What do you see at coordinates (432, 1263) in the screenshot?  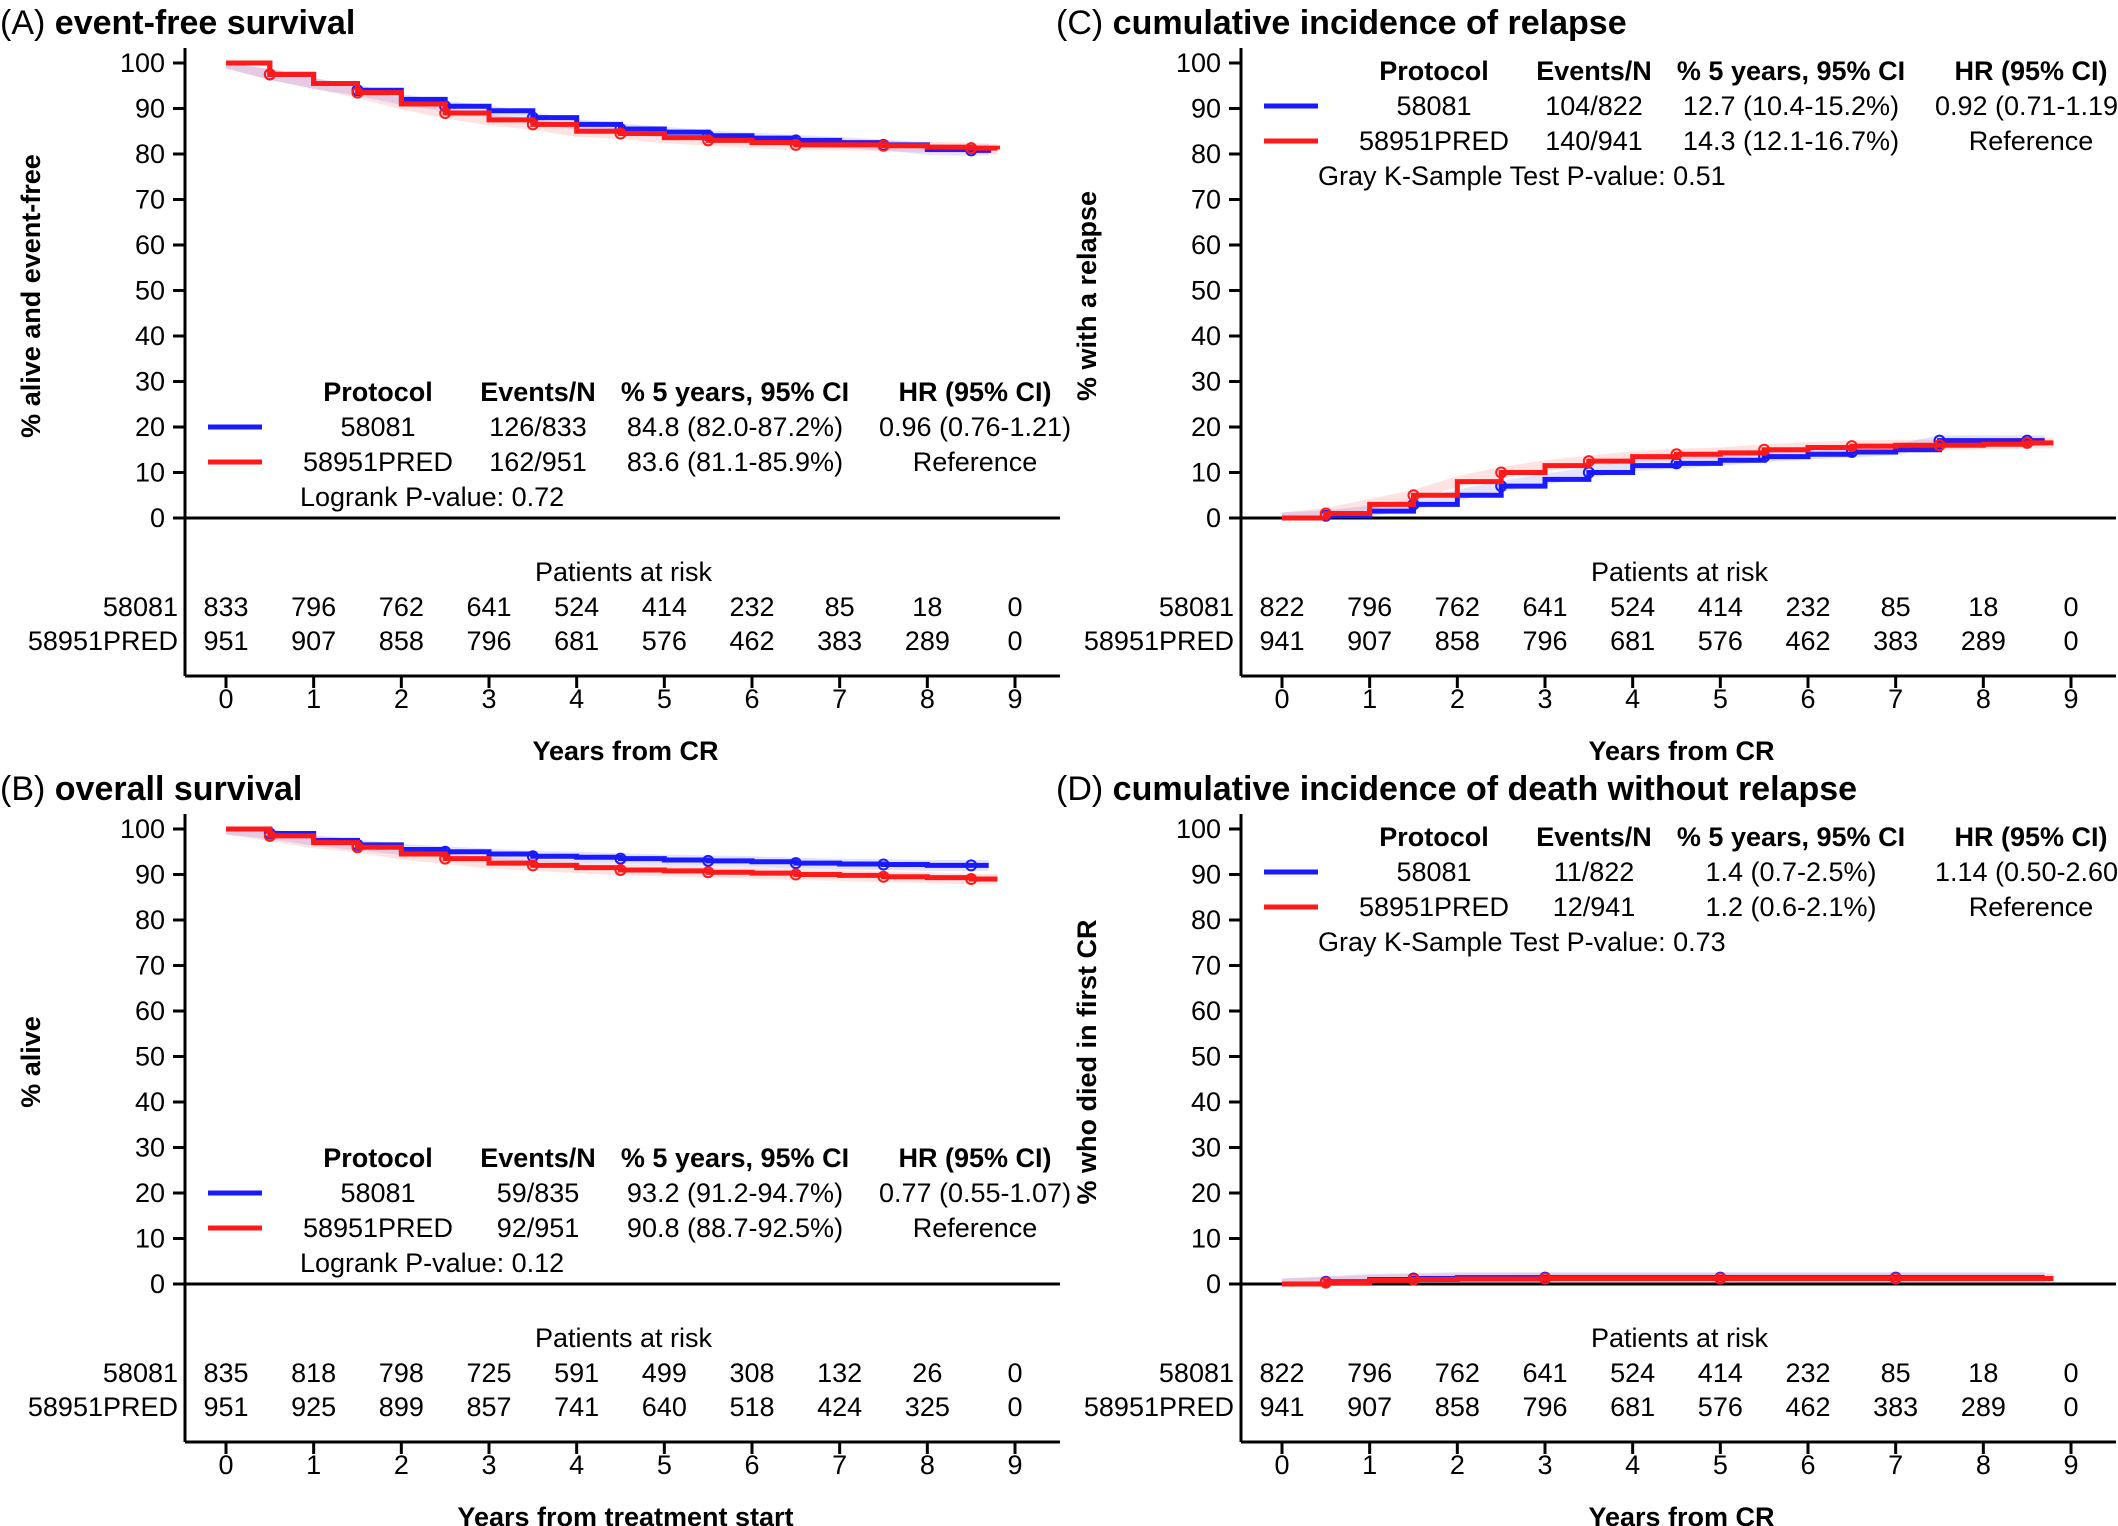 I see `legend-test-pvalue: Logrank P-value: 0.12` at bounding box center [432, 1263].